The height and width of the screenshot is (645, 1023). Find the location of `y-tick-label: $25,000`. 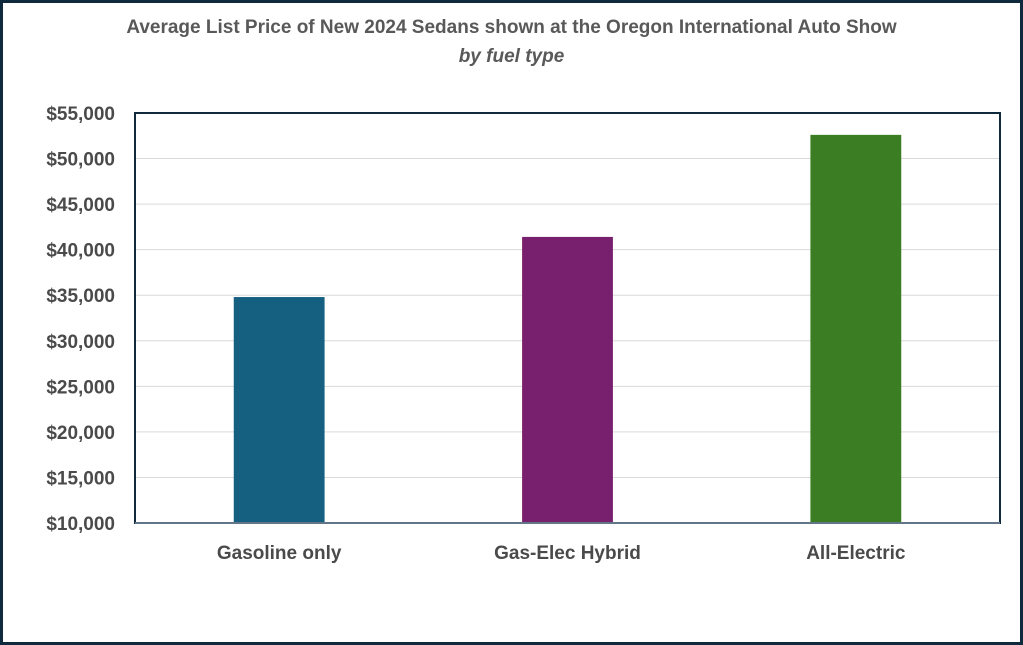

y-tick-label: $25,000 is located at coordinates (80, 387).